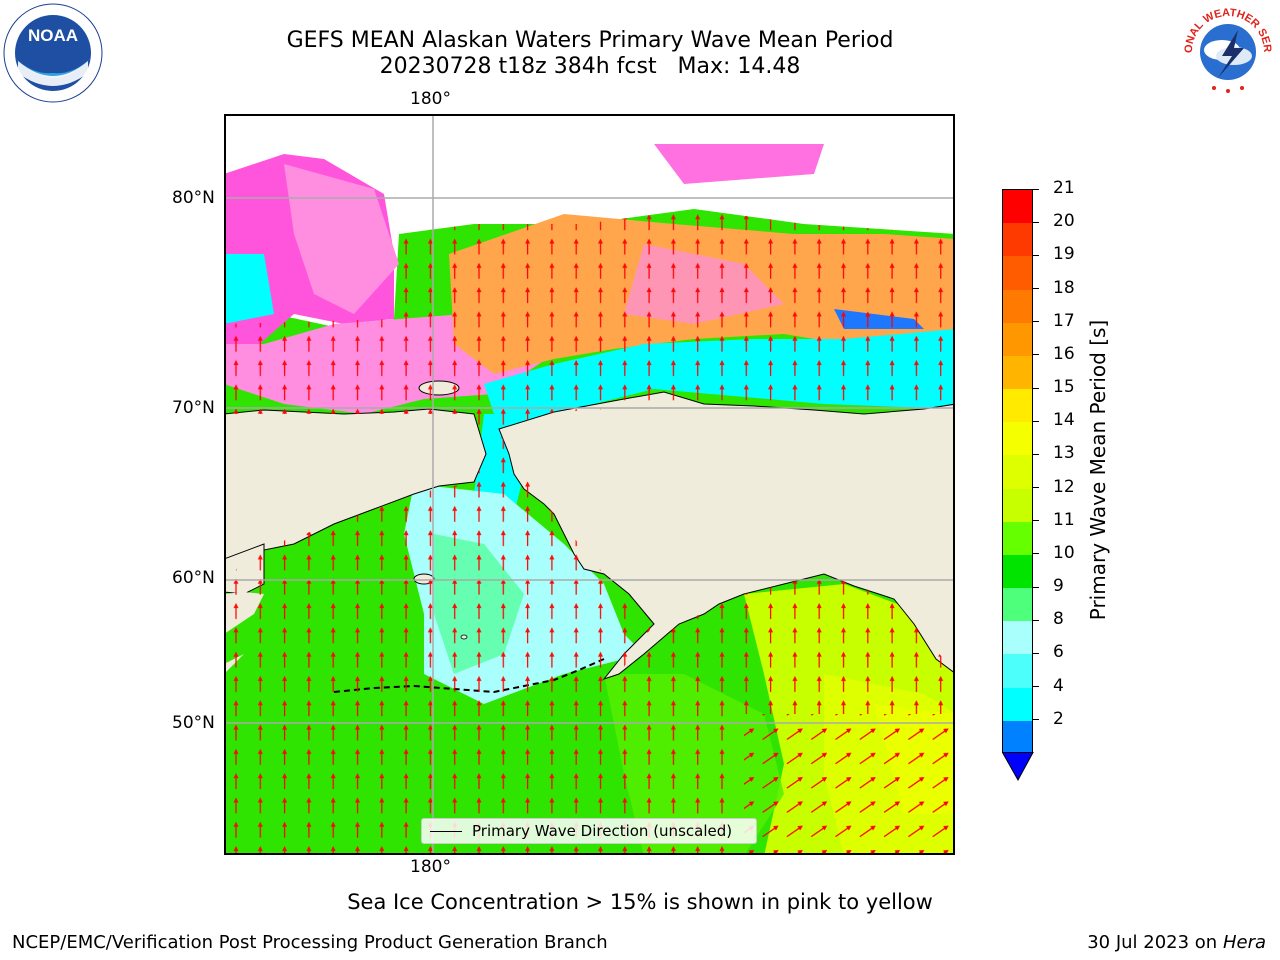 Image resolution: width=1280 pixels, height=960 pixels. Describe the element at coordinates (1064, 353) in the screenshot. I see `colorbar-tick-label: 16` at that location.